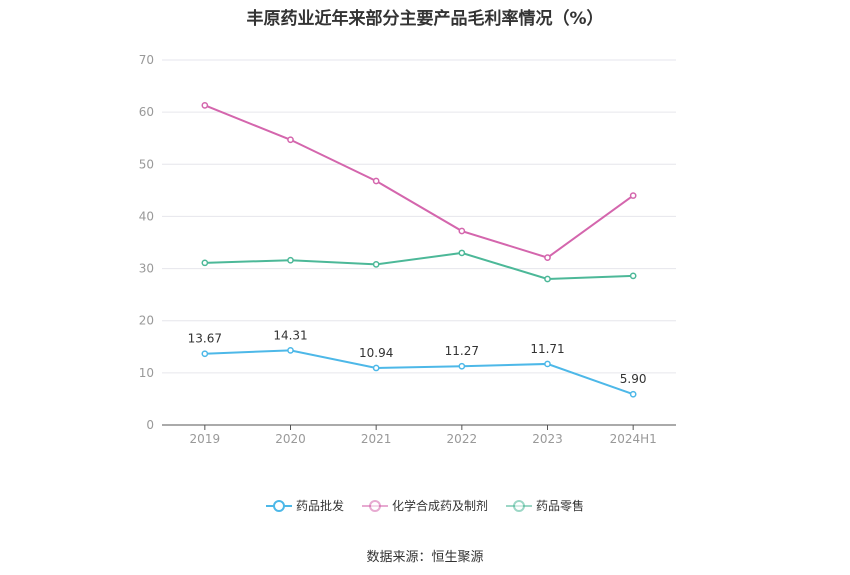  I want to click on data-labels: 13.67 14.31 10.94 11.27 11.71 5.90, so click(417, 357).